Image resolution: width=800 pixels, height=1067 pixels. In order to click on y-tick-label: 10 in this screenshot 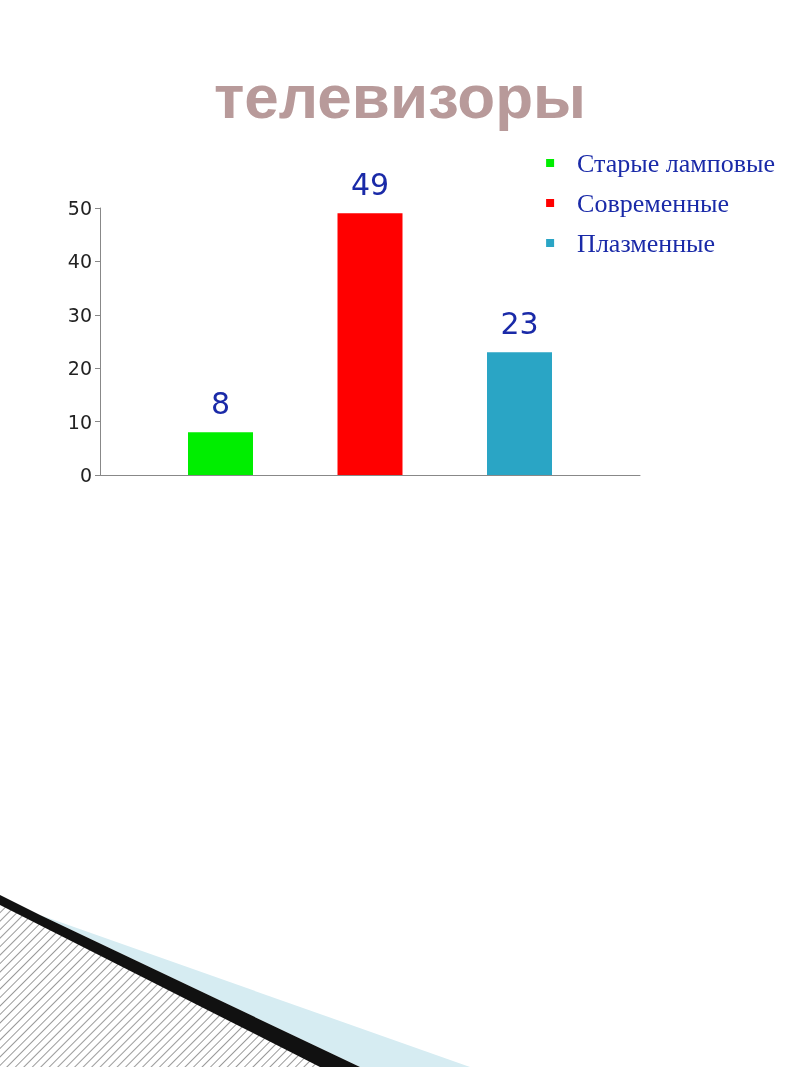, I will do `click(79, 421)`.